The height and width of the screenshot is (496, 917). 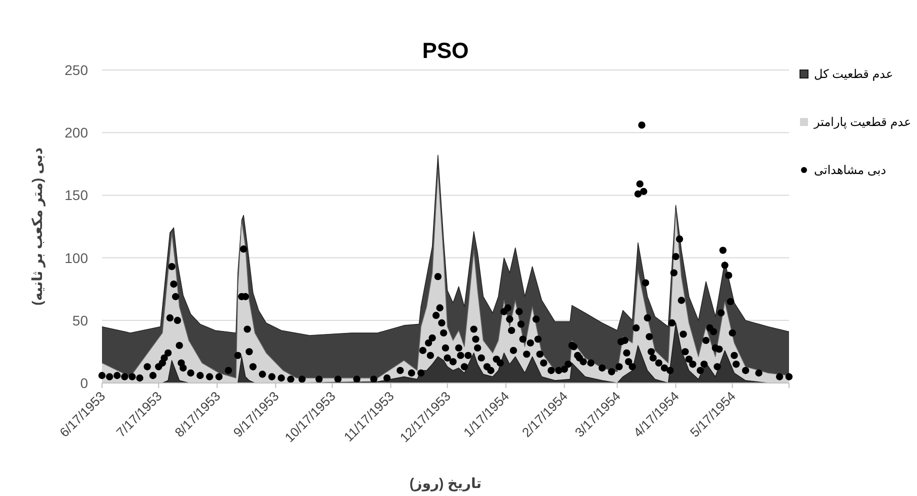 I want to click on y-tick-label: 100, so click(x=76, y=258).